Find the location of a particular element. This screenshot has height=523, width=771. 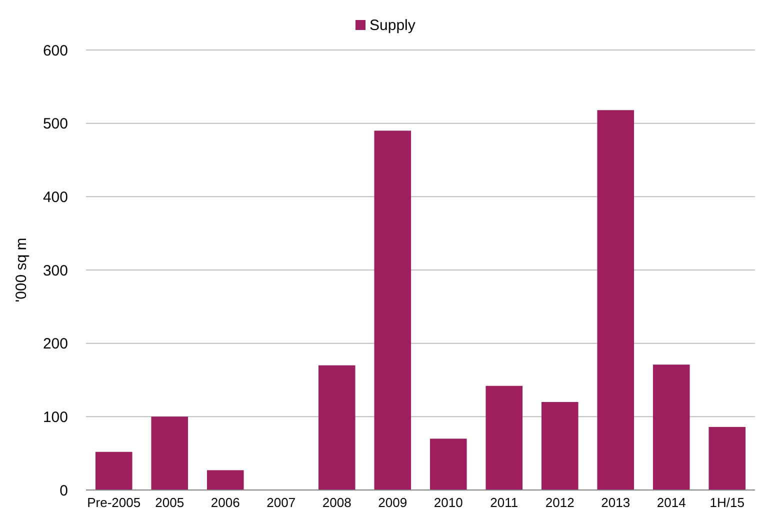

y-axis-title: '000 sq m is located at coordinates (21, 270).